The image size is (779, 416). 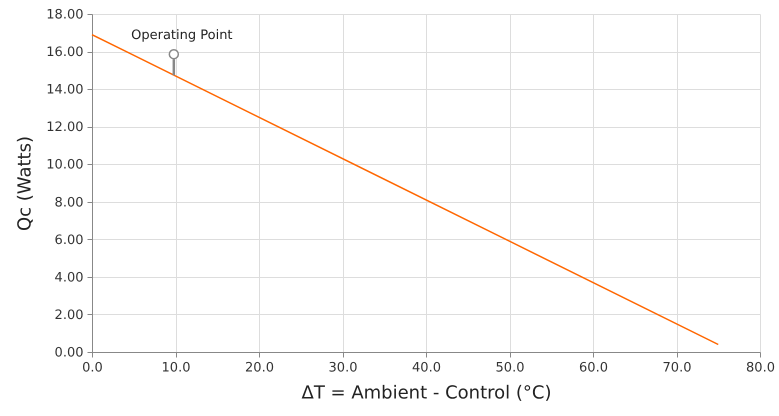 I want to click on y-tick-label: 14.00, so click(x=65, y=90).